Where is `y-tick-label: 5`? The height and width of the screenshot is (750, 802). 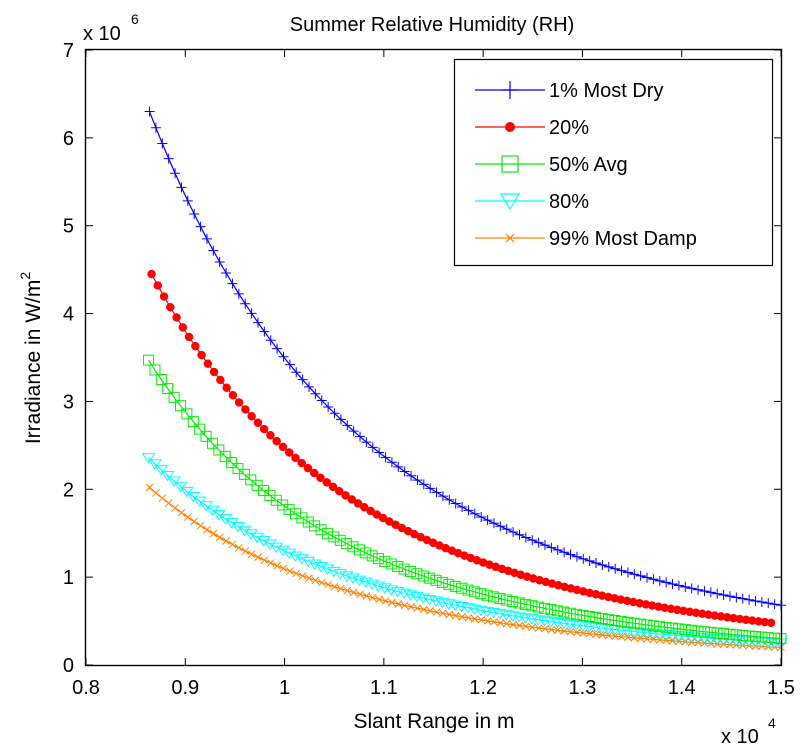
y-tick-label: 5 is located at coordinates (68, 227).